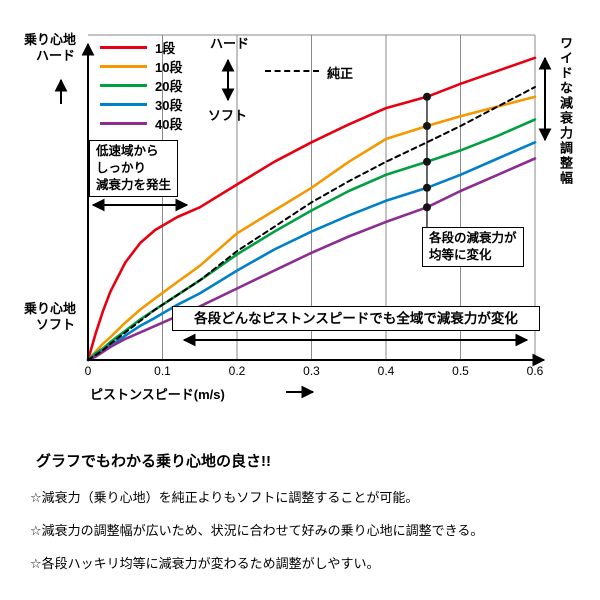 The width and height of the screenshot is (600, 600). I want to click on legend-soft-label: ソフト, so click(228, 115).